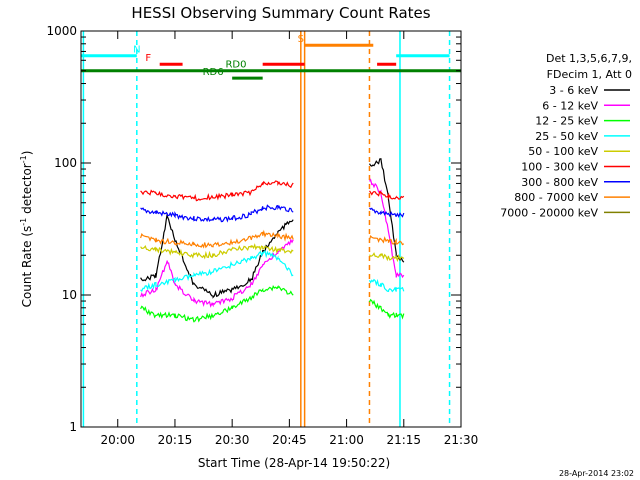 The height and width of the screenshot is (480, 640). I want to click on legend-label: 12 - 25 keV, so click(566, 121).